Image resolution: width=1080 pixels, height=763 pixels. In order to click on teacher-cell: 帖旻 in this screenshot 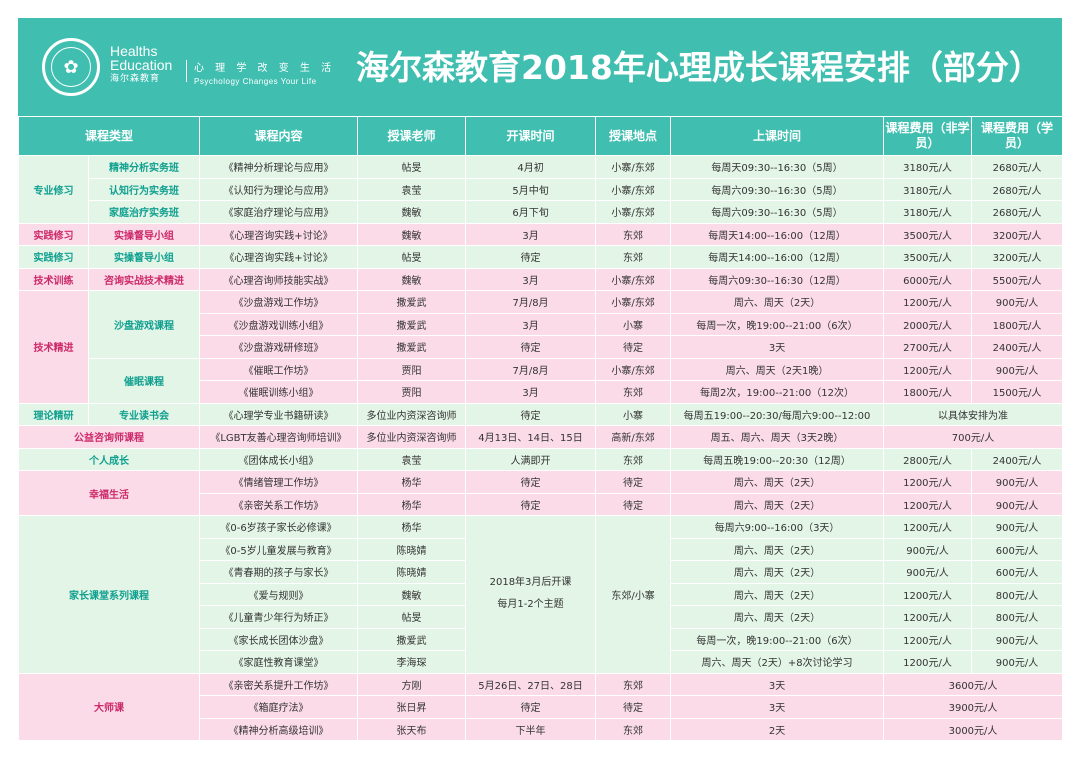, I will do `click(412, 257)`.